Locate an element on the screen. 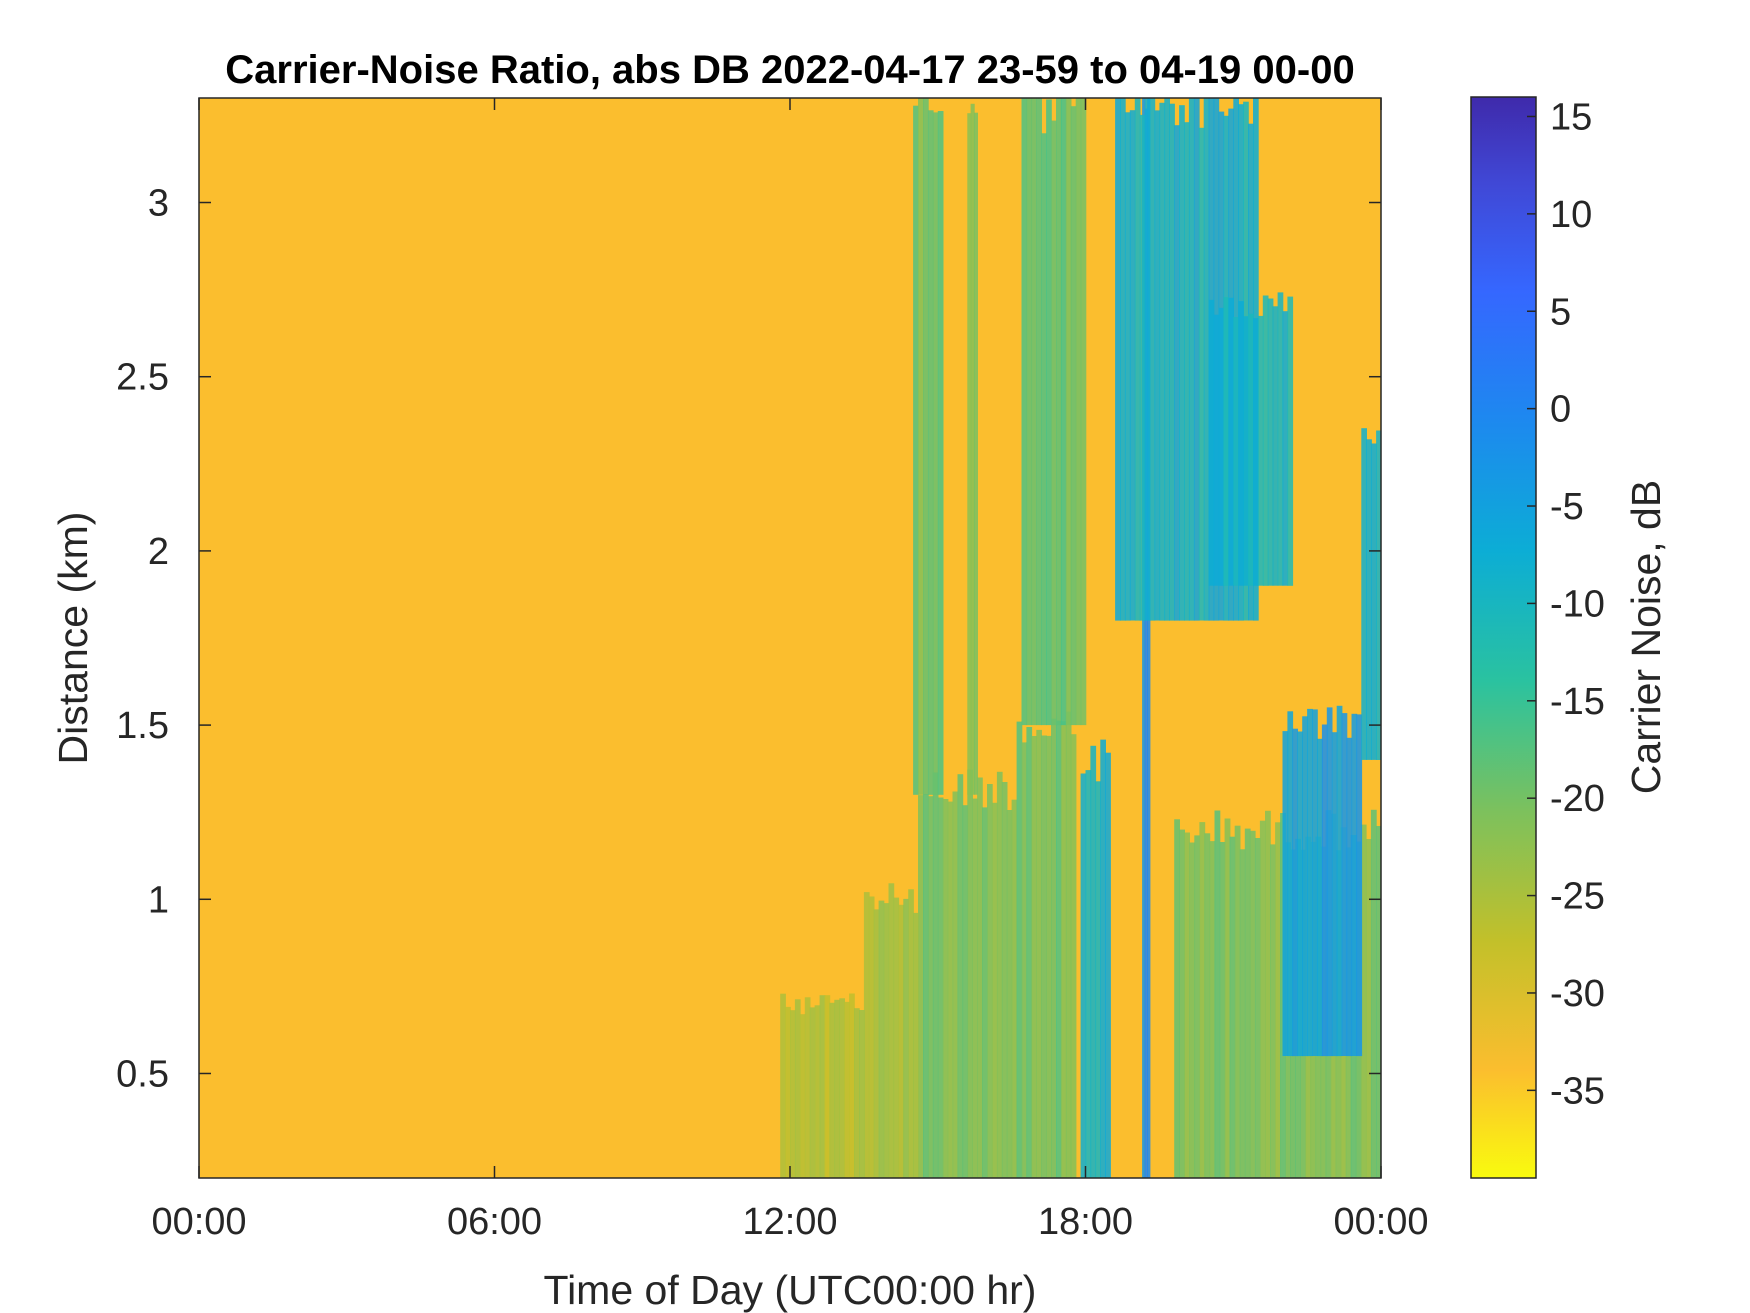 This screenshot has width=1750, height=1313. colorbar-tick-label: 5 is located at coordinates (1560, 312).